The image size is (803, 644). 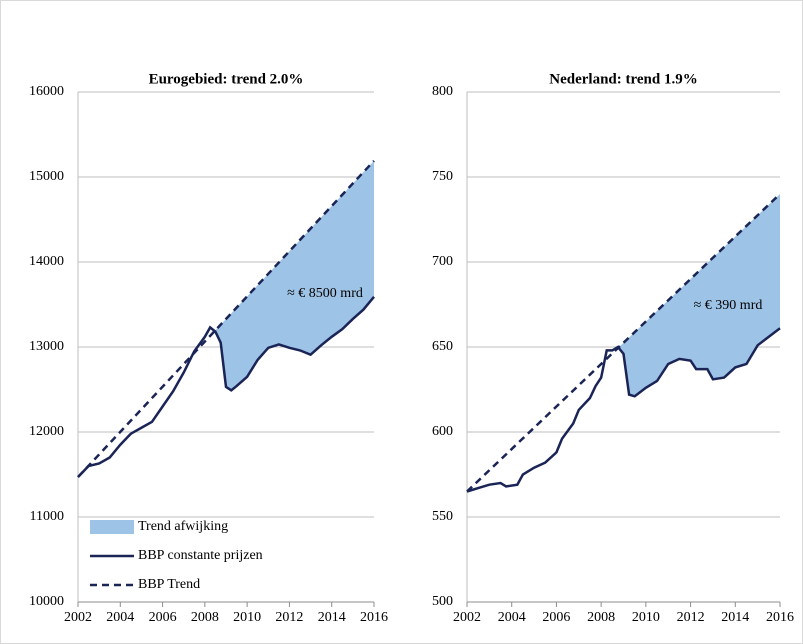 I want to click on y-tick-label: 500, so click(x=442, y=601).